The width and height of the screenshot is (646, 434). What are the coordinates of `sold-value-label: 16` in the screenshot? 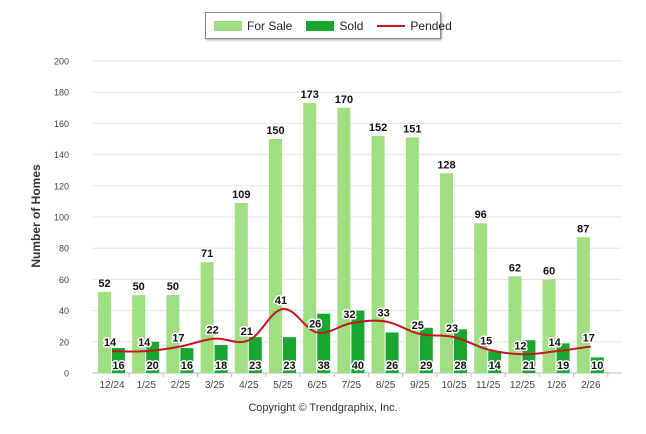 It's located at (187, 366).